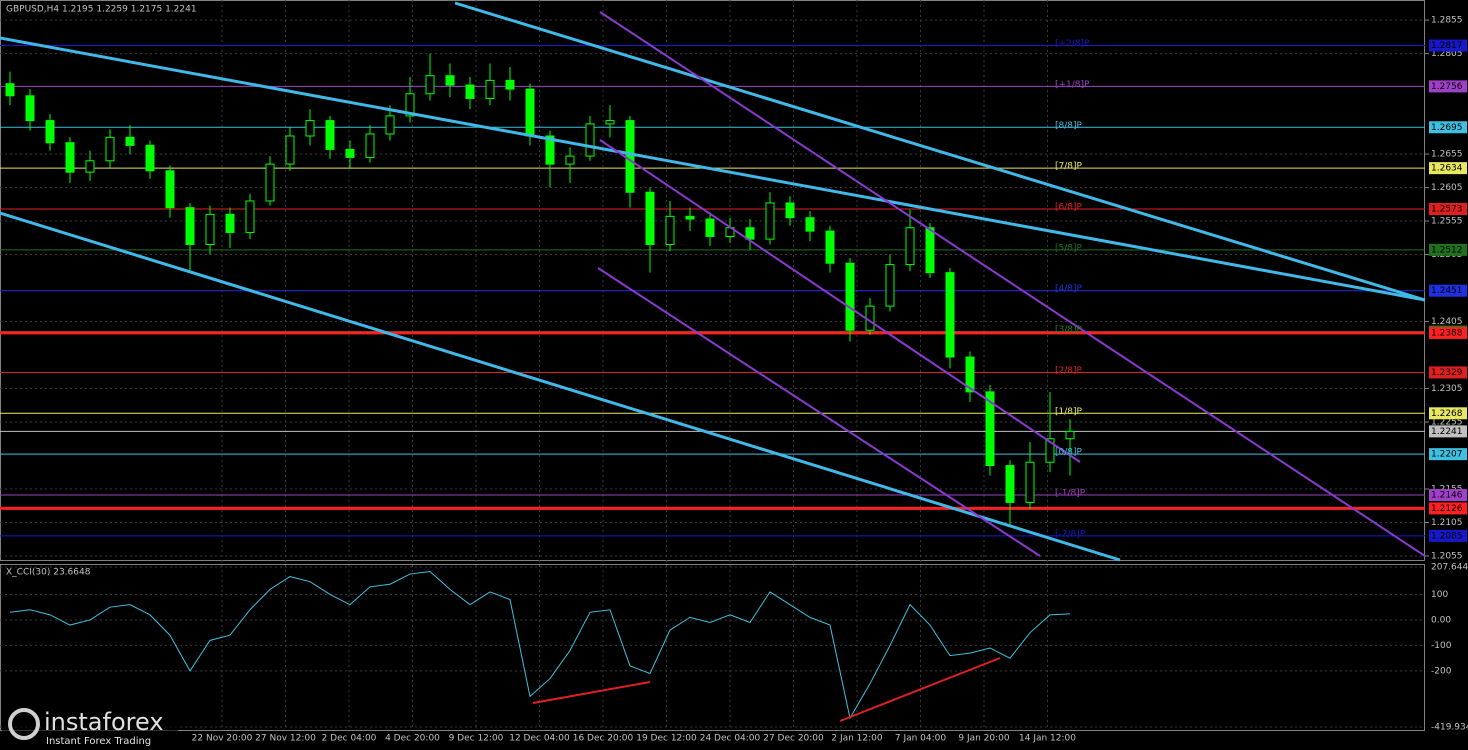 The height and width of the screenshot is (750, 1468). What do you see at coordinates (921, 739) in the screenshot?
I see `x-tick-label: 7 Jan 04:00` at bounding box center [921, 739].